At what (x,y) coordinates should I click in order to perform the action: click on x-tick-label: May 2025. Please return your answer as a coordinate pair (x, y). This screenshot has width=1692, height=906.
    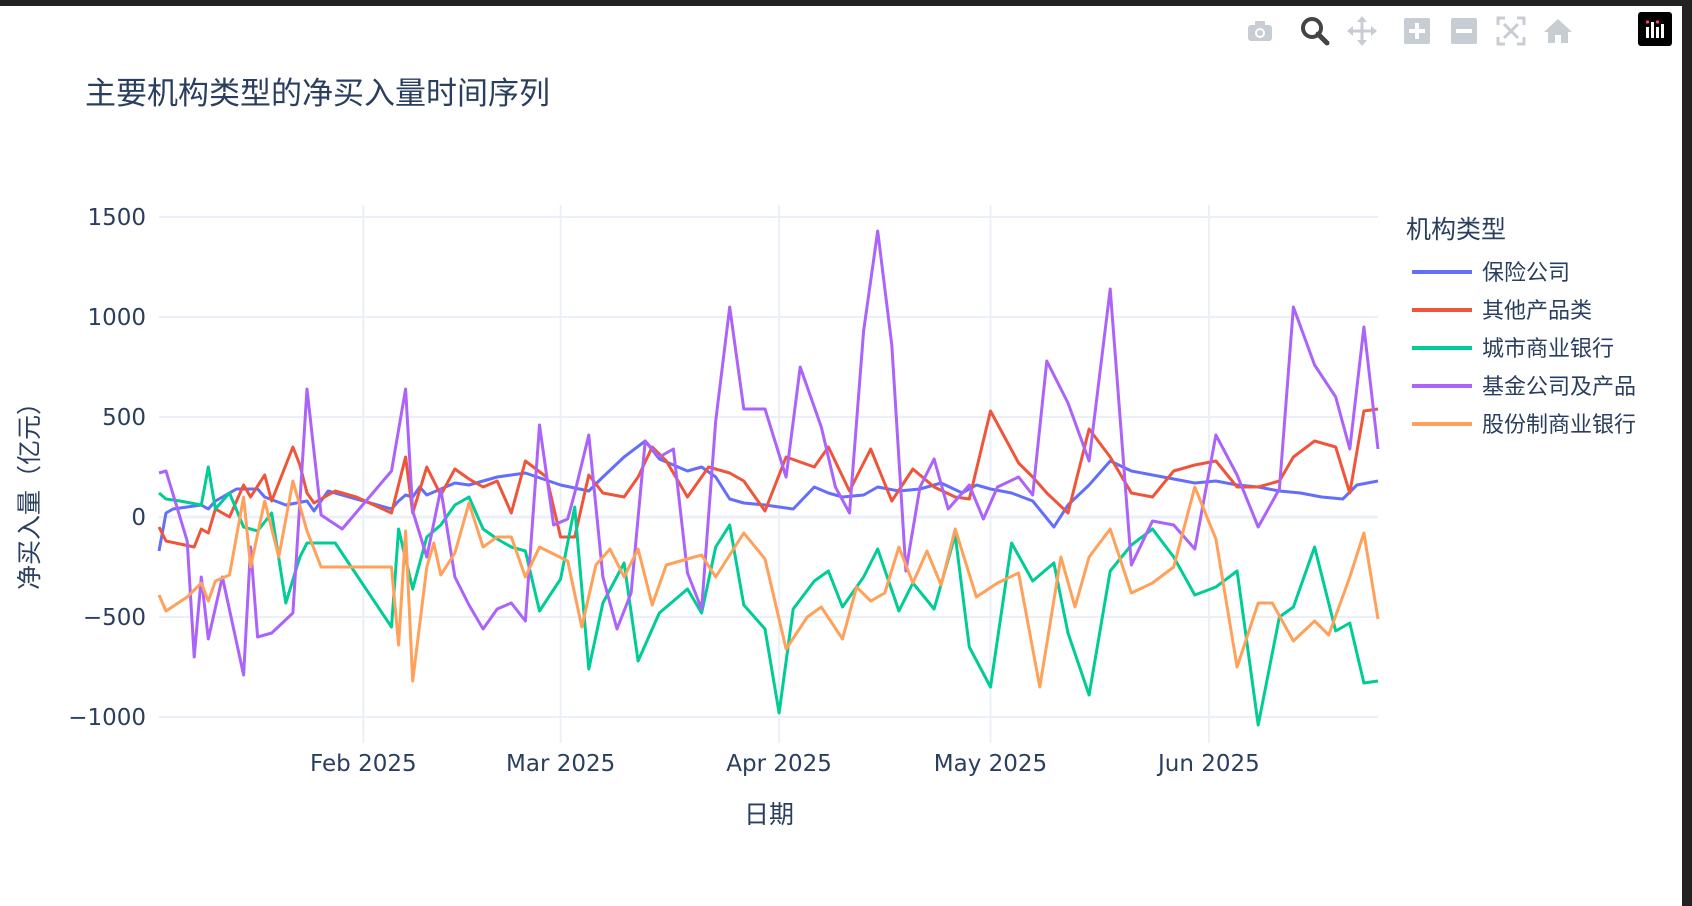
    Looking at the image, I should click on (990, 764).